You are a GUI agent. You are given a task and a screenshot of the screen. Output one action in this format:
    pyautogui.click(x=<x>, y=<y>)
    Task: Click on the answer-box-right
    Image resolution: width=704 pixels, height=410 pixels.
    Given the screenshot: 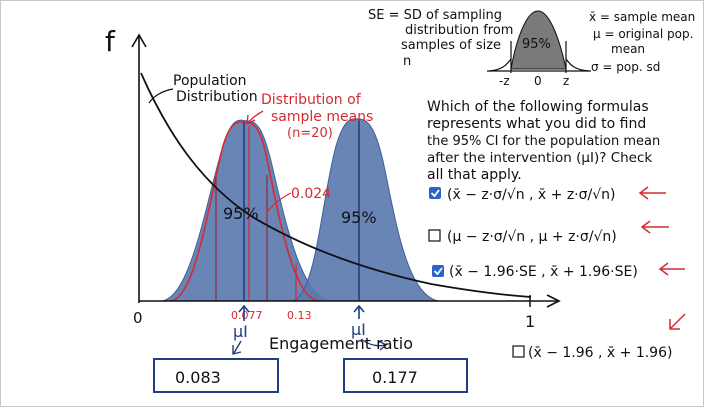 What is the action you would take?
    pyautogui.click(x=405, y=375)
    